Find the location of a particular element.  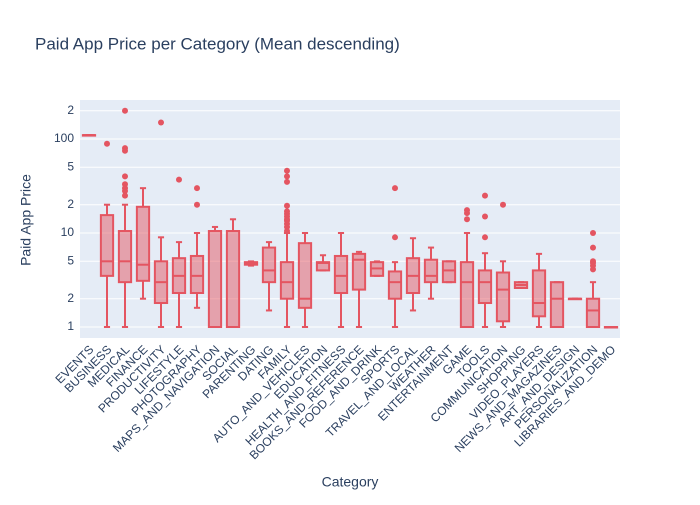

y-tick-label: 1 is located at coordinates (70, 326).